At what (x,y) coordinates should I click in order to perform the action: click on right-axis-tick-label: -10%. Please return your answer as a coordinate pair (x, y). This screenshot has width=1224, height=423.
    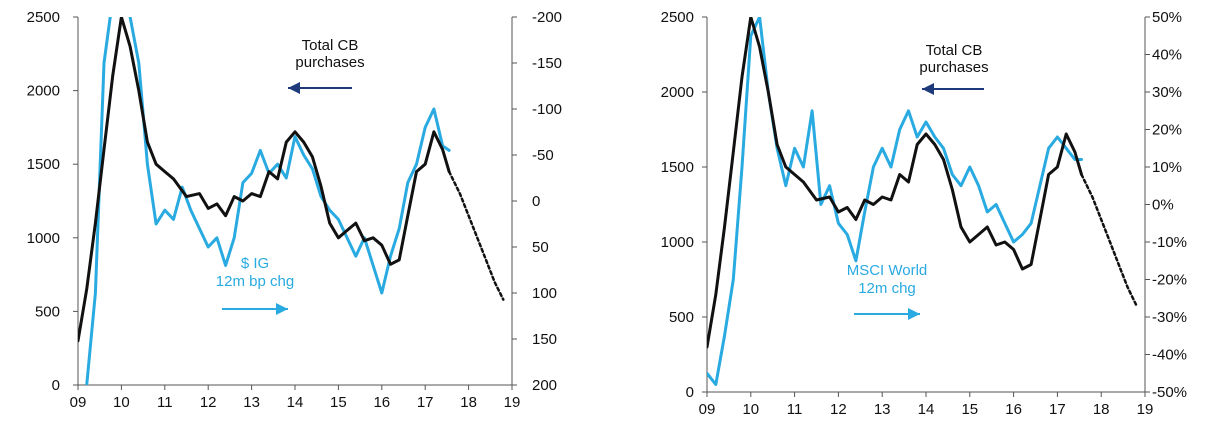
    Looking at the image, I should click on (1169, 242).